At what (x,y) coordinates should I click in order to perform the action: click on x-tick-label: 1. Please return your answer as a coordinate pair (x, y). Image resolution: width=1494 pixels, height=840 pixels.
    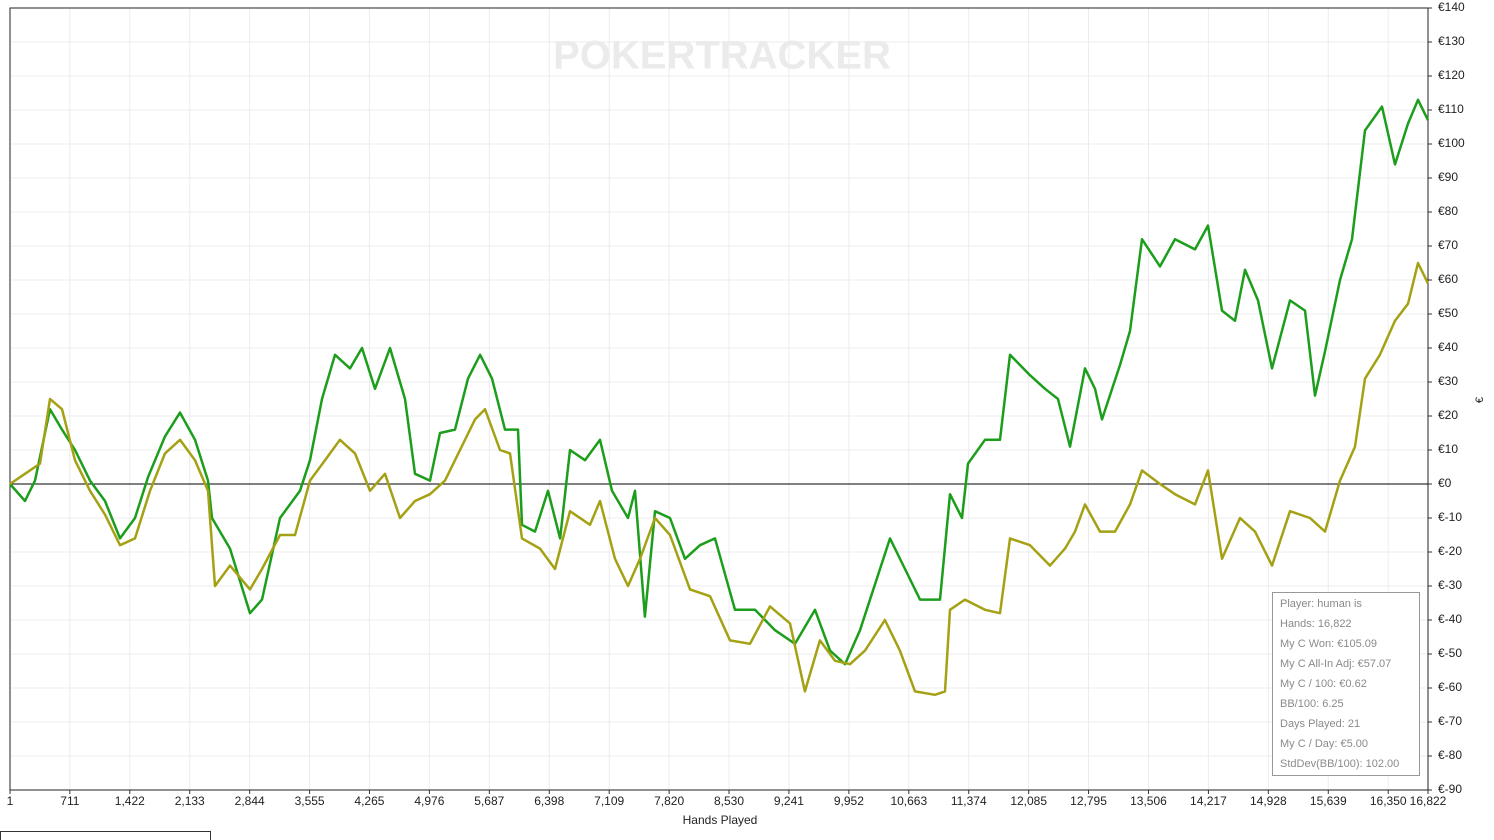
    Looking at the image, I should click on (10, 801).